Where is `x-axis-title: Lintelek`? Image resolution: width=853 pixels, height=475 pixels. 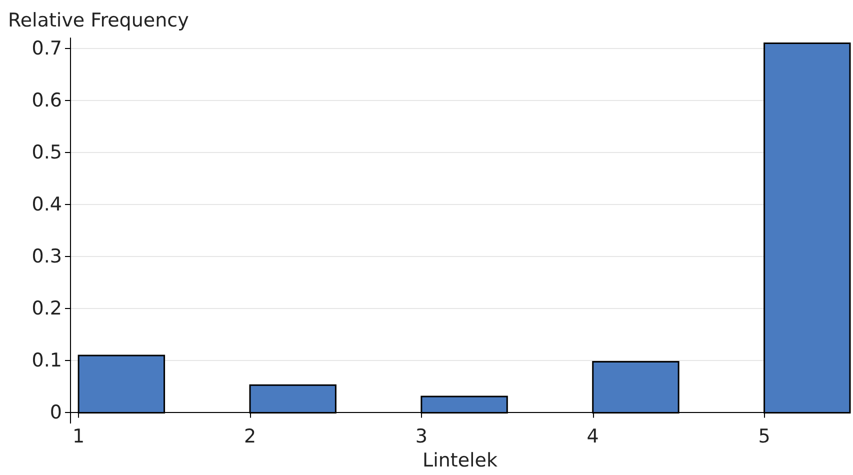 x-axis-title: Lintelek is located at coordinates (460, 461).